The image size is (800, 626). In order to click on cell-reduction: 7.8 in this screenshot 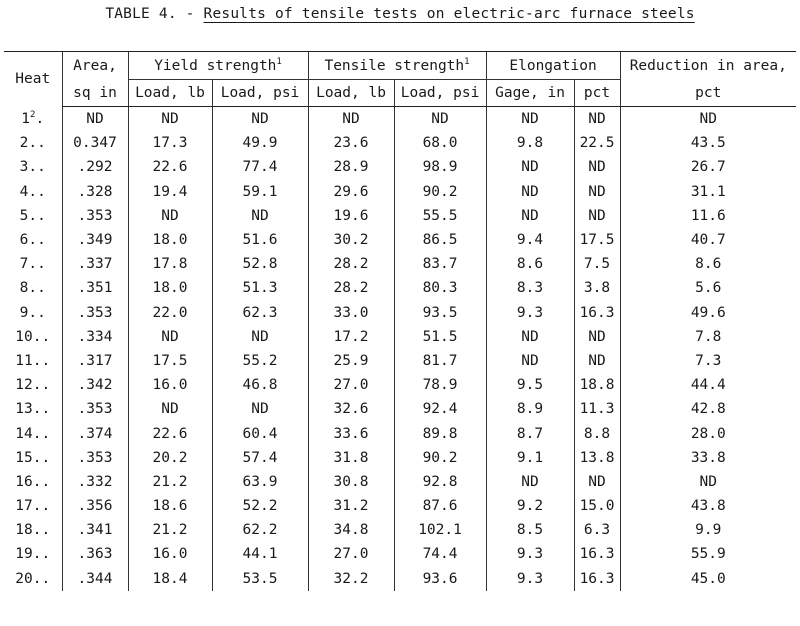, I will do `click(708, 336)`.